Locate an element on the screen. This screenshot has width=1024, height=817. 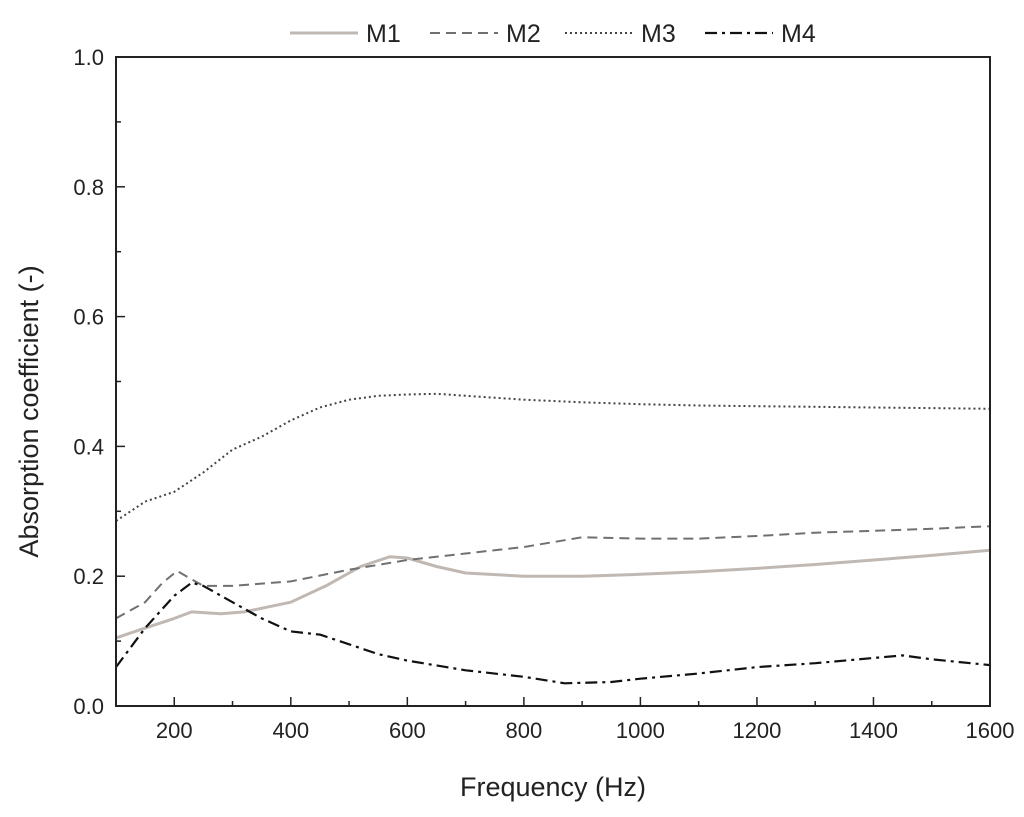
x-tick-label: 1000 is located at coordinates (640, 730).